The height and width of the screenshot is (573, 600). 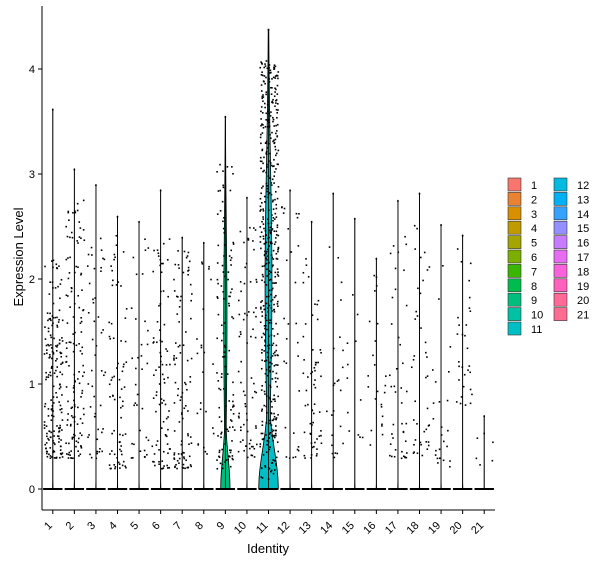 What do you see at coordinates (583, 287) in the screenshot?
I see `legend-label-19: 19` at bounding box center [583, 287].